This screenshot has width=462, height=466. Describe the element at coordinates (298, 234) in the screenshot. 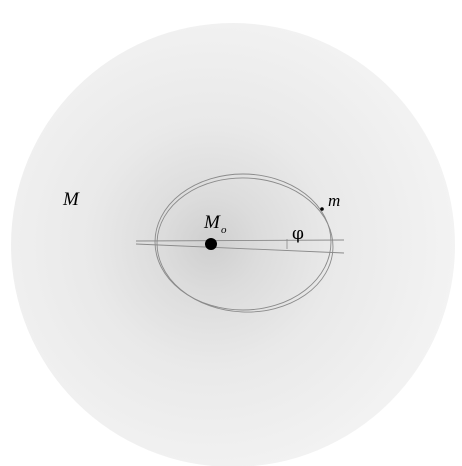

I see `angle-label: φ` at that location.